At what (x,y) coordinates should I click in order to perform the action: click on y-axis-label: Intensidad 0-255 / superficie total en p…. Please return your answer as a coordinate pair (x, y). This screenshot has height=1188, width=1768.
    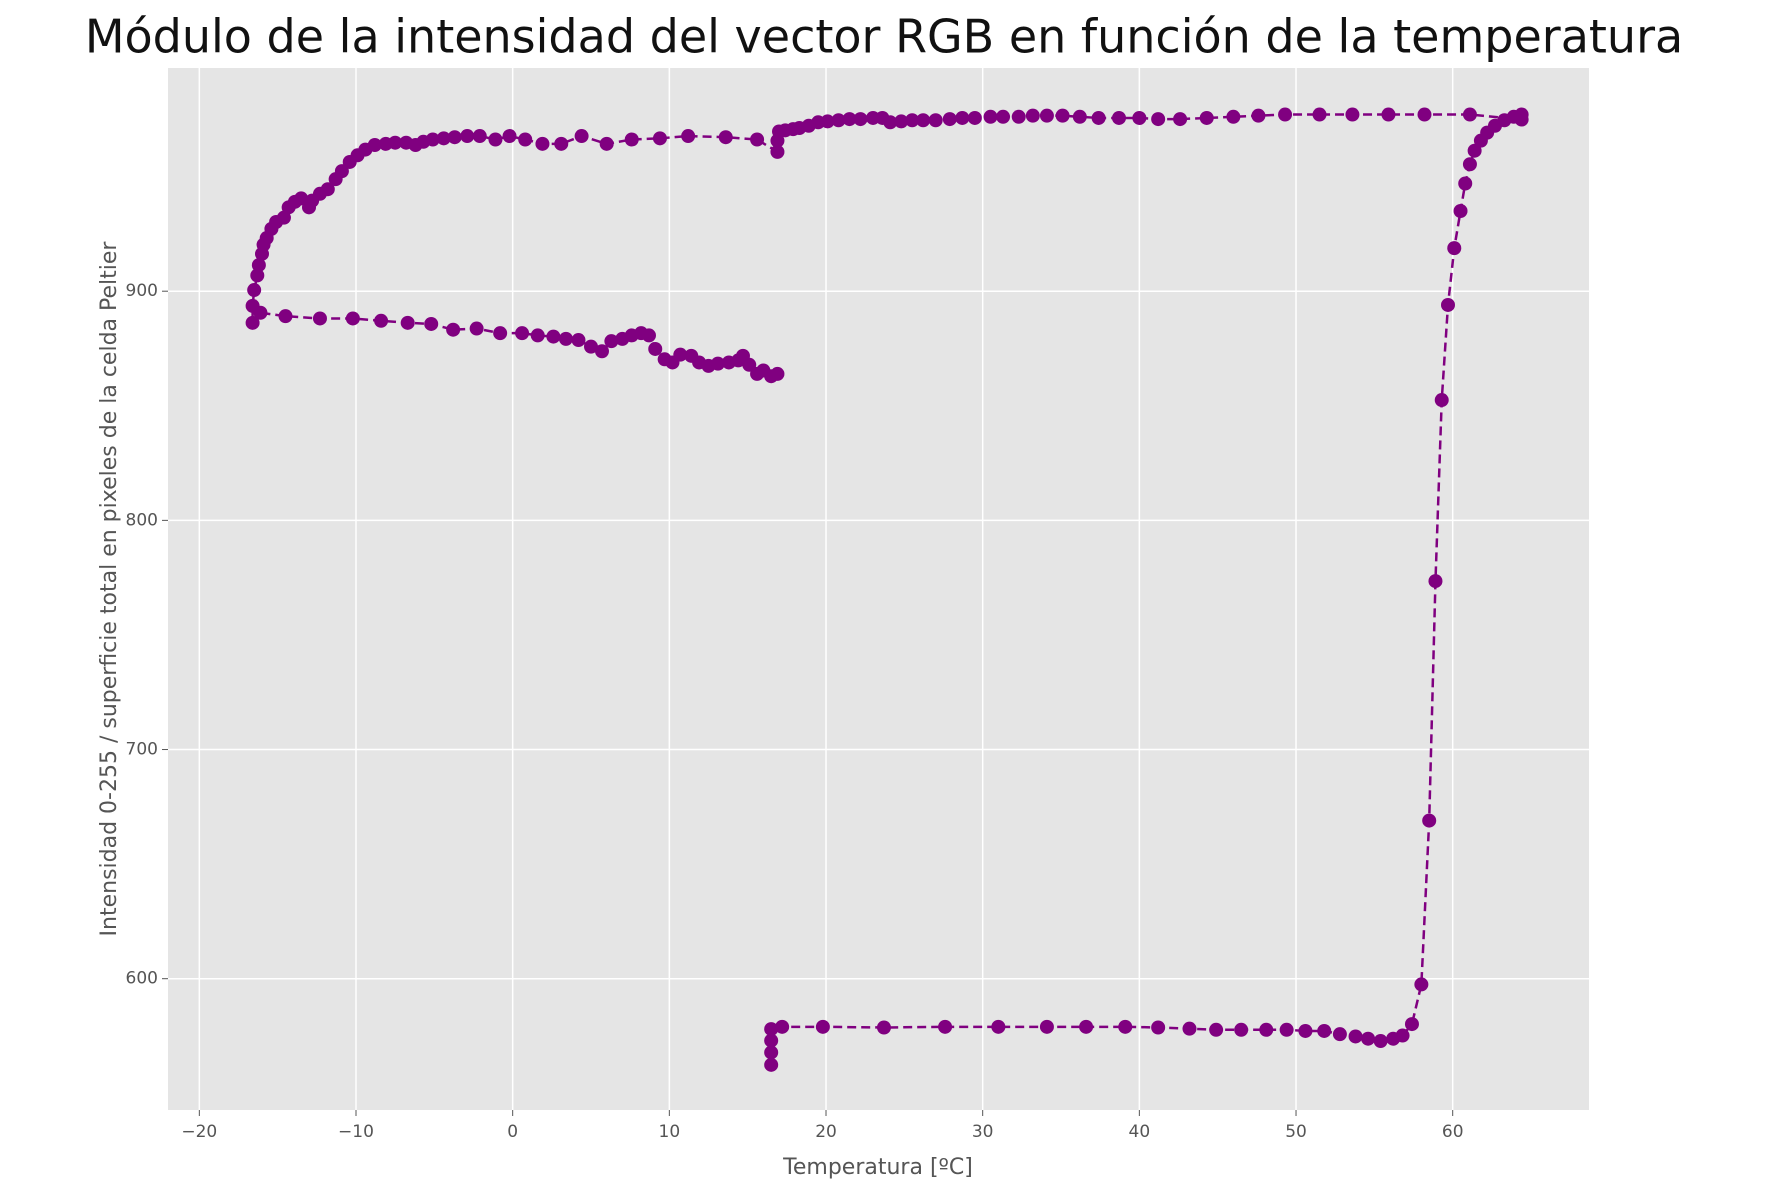
    Looking at the image, I should click on (109, 589).